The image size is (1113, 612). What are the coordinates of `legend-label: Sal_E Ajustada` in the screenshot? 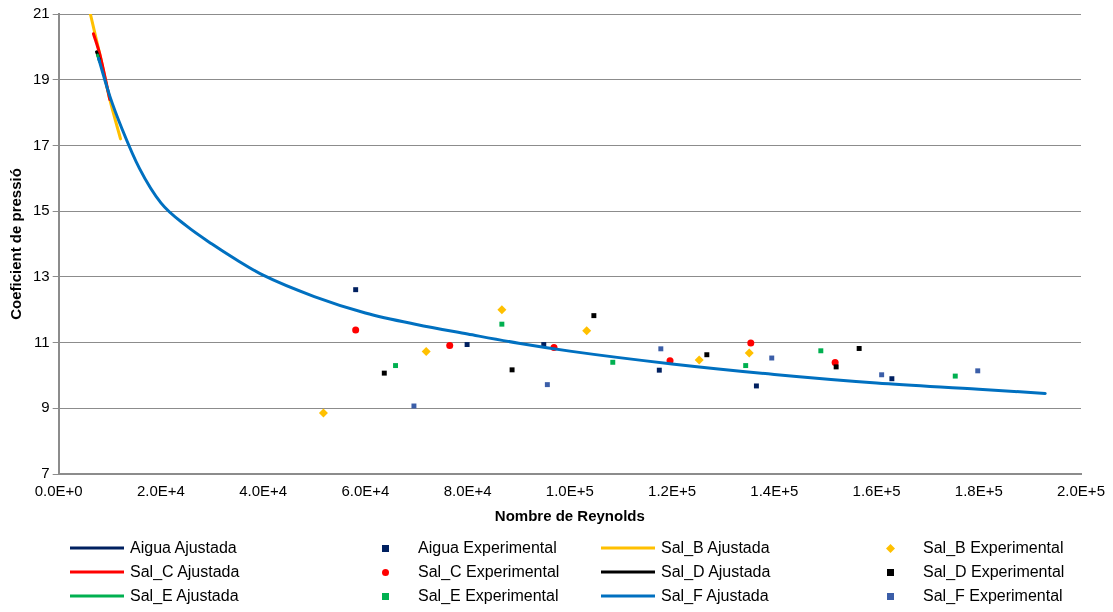 It's located at (184, 596).